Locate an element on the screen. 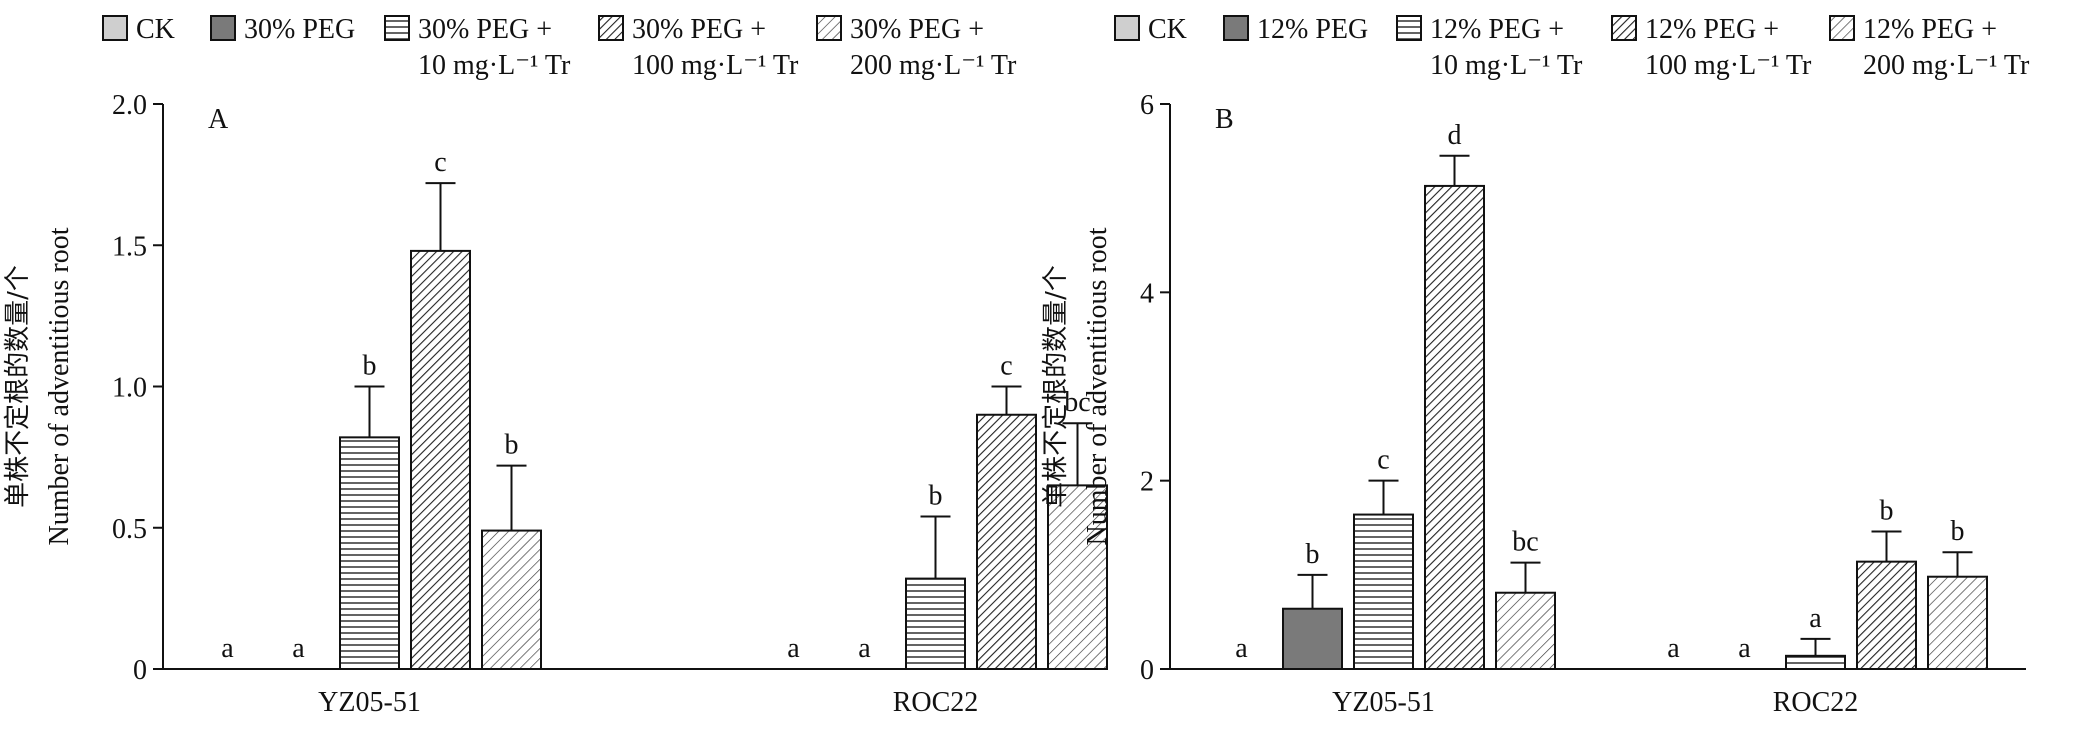 This screenshot has width=2077, height=731. y-tick-label: 1.0 is located at coordinates (129, 388).